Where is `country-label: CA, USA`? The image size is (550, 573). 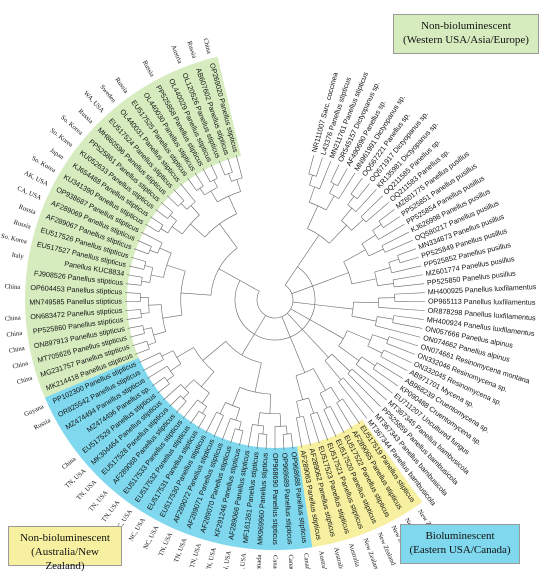 country-label: CA, USA is located at coordinates (29, 193).